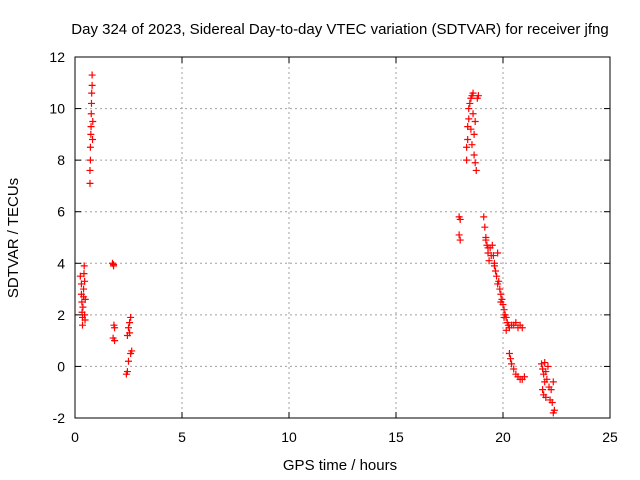 The image size is (640, 480). What do you see at coordinates (61, 212) in the screenshot?
I see `y-tick-label: 6` at bounding box center [61, 212].